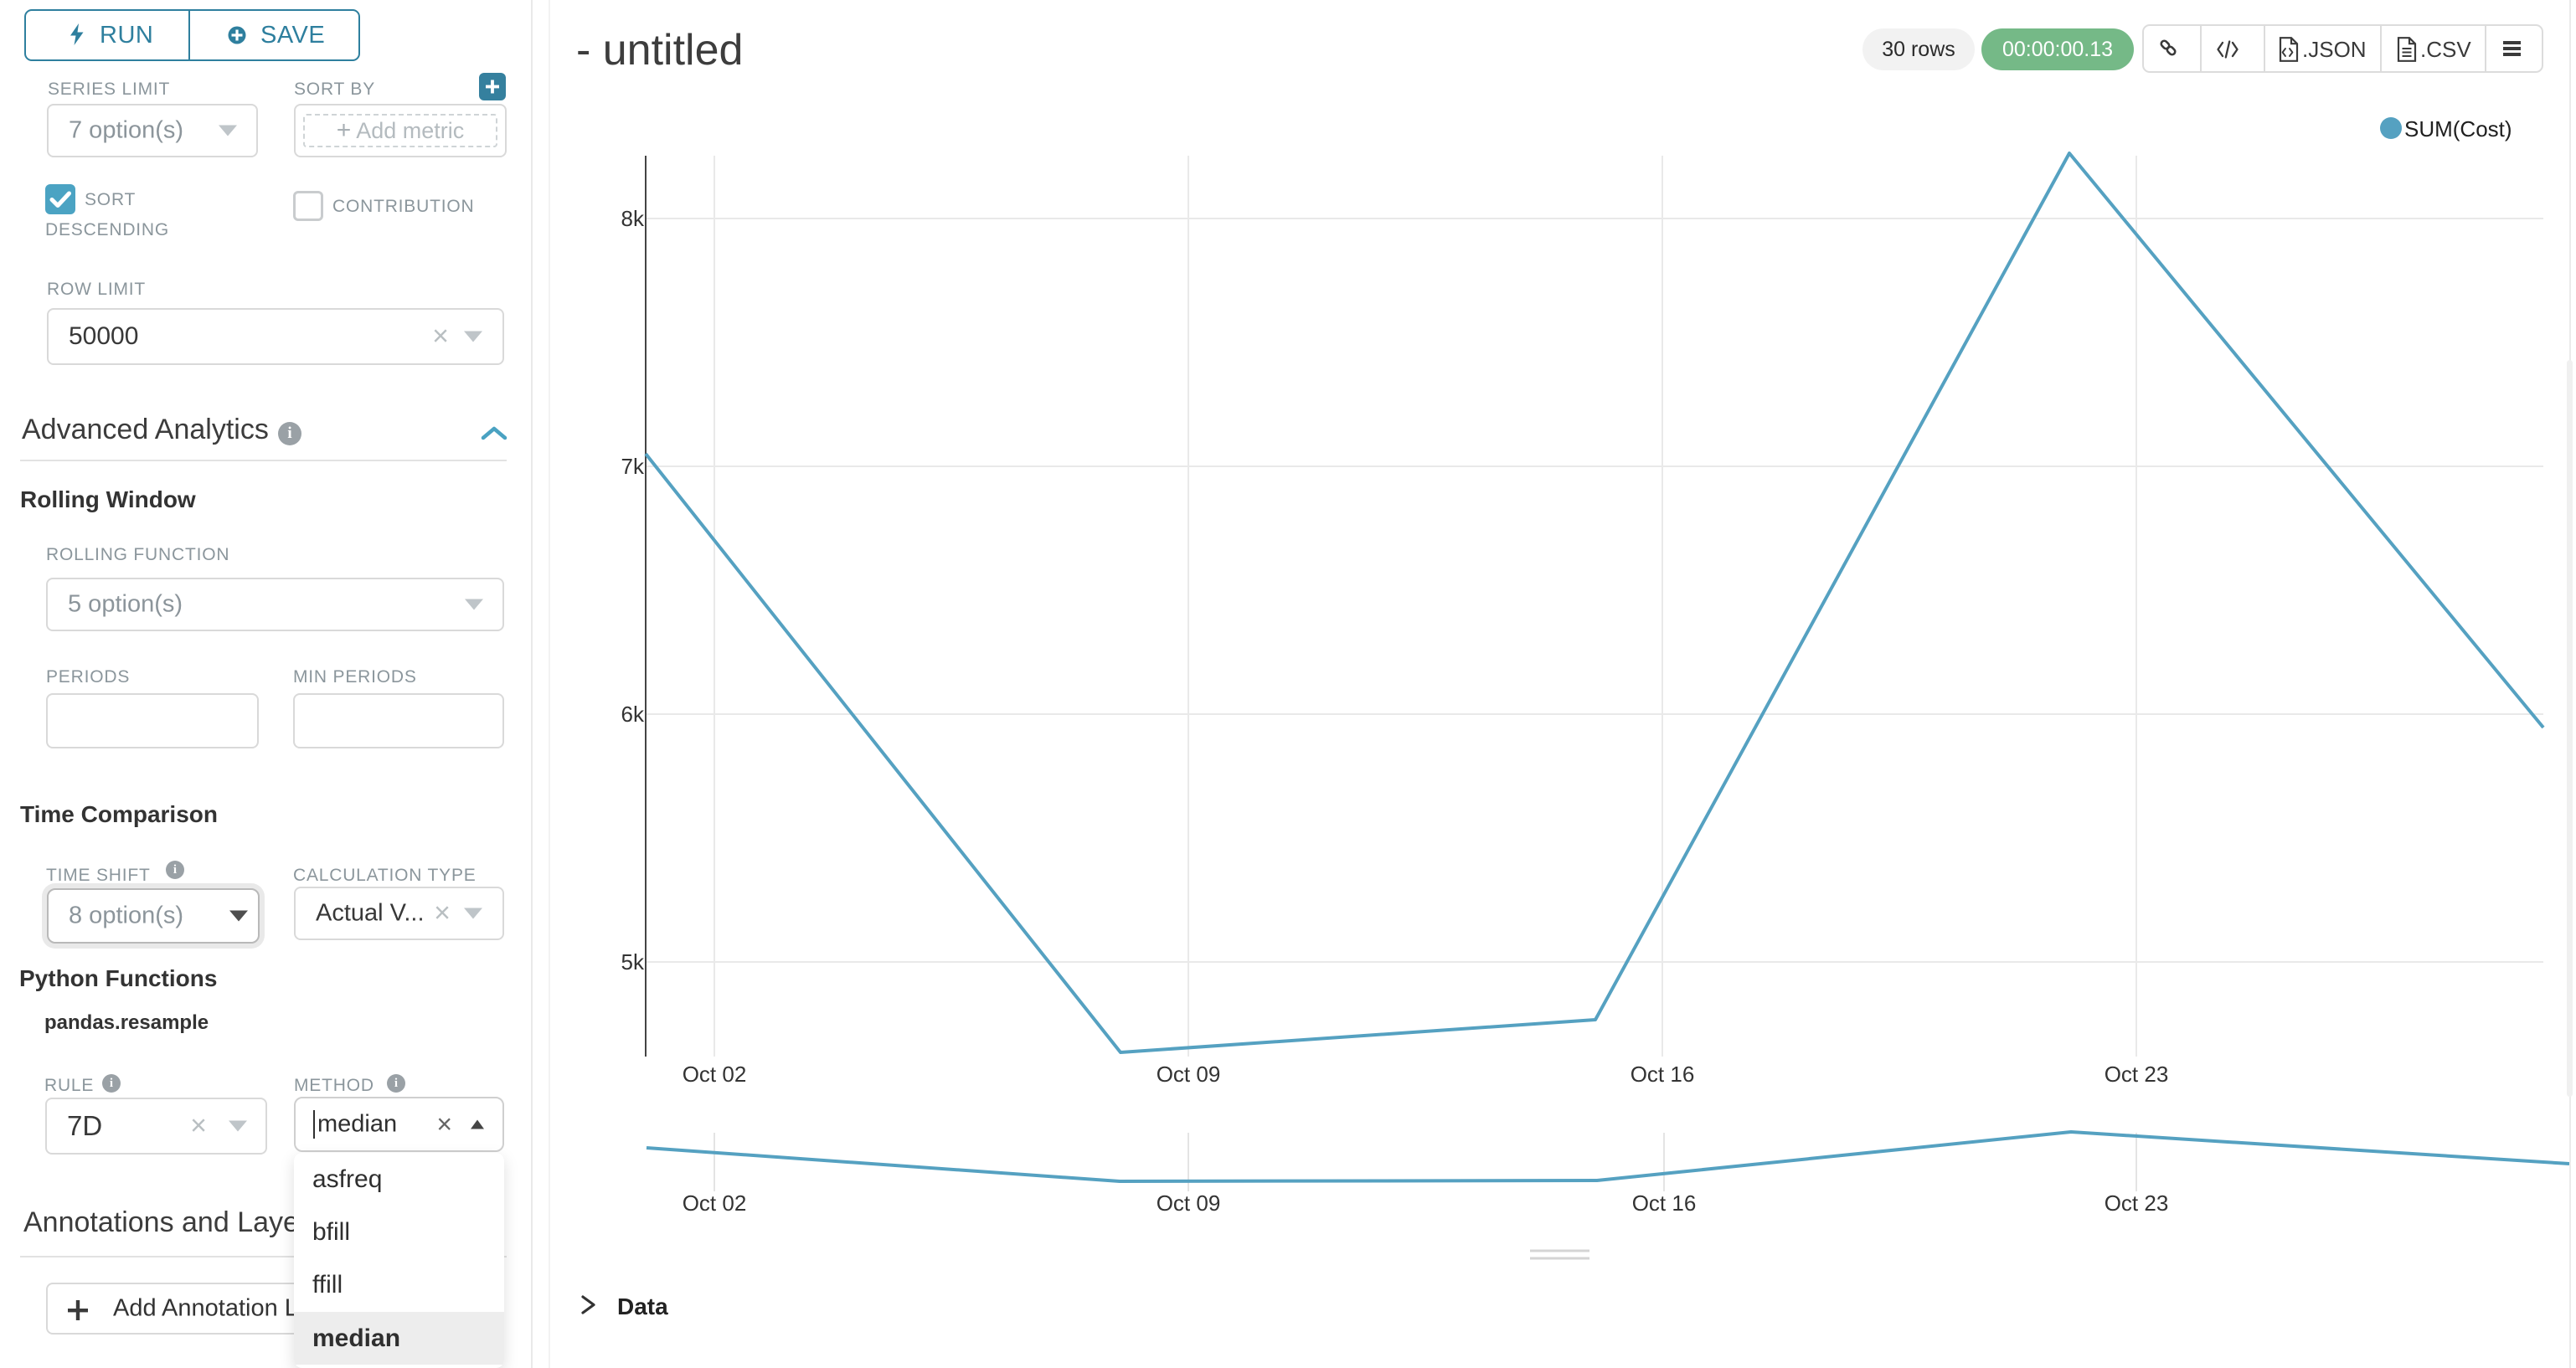 This screenshot has width=2576, height=1368. What do you see at coordinates (633, 714) in the screenshot?
I see `svg-text: 6k` at bounding box center [633, 714].